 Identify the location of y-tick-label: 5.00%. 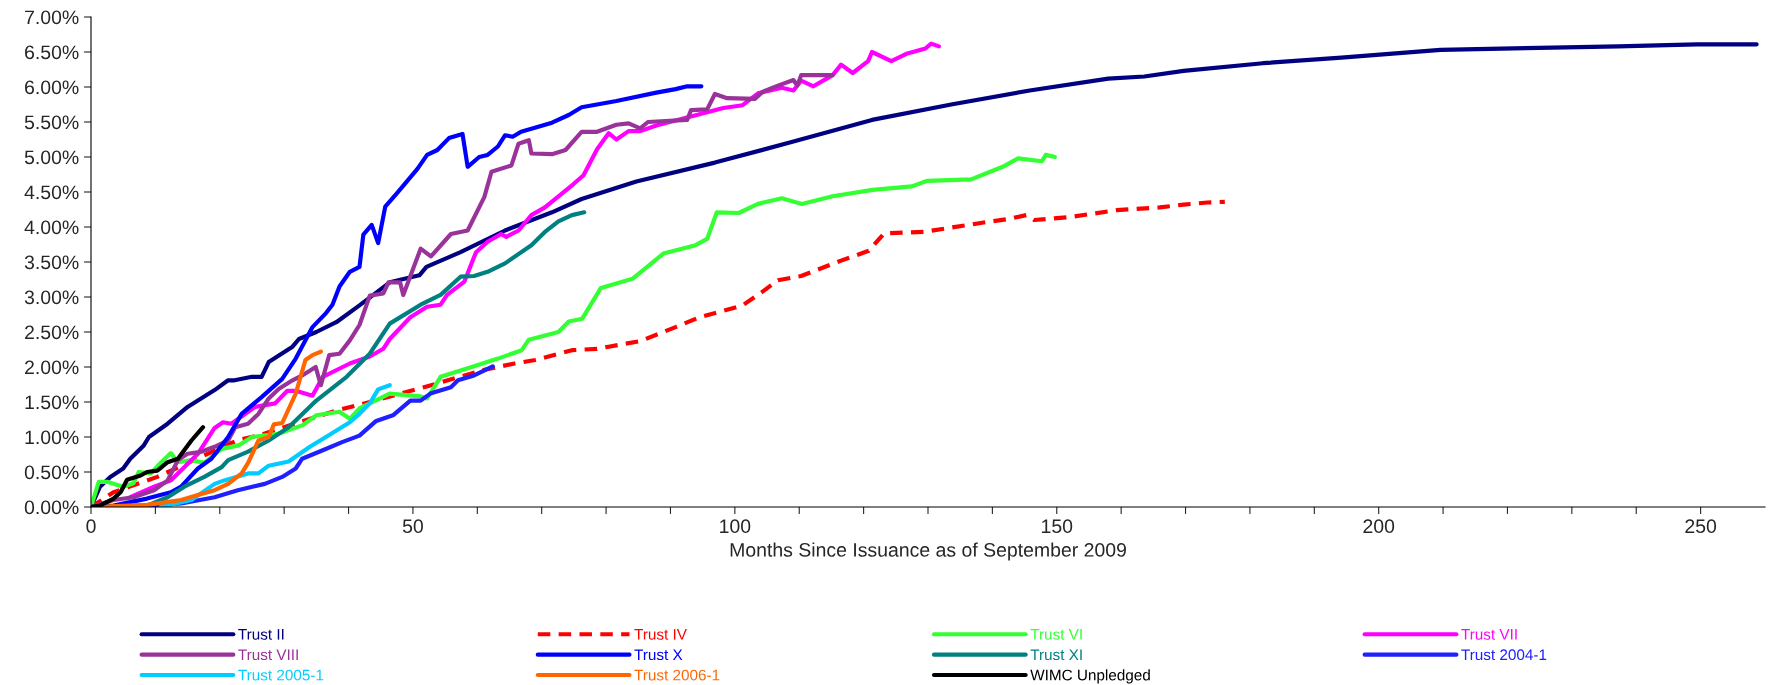
(51, 157).